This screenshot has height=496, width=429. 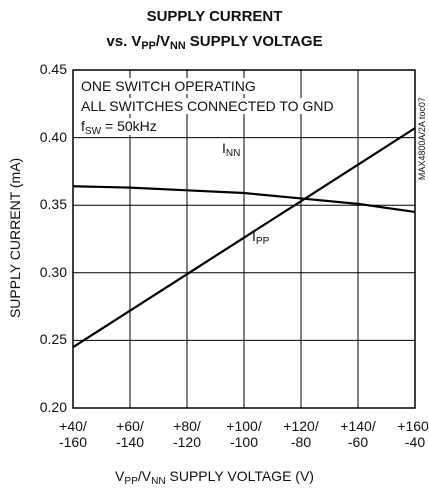 I want to click on annotation: ALL SWITCHES CONNECTED TO GND, so click(x=207, y=106).